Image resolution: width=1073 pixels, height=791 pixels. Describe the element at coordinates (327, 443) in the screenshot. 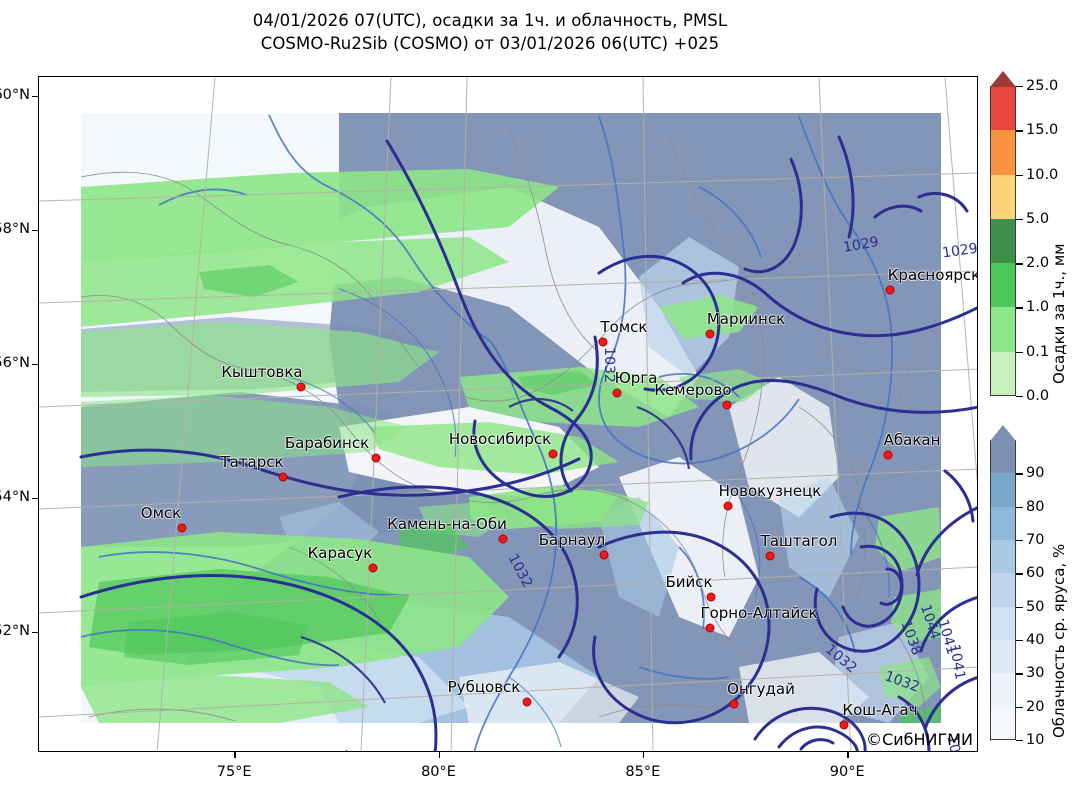

I see `city-label: Барабинск` at that location.